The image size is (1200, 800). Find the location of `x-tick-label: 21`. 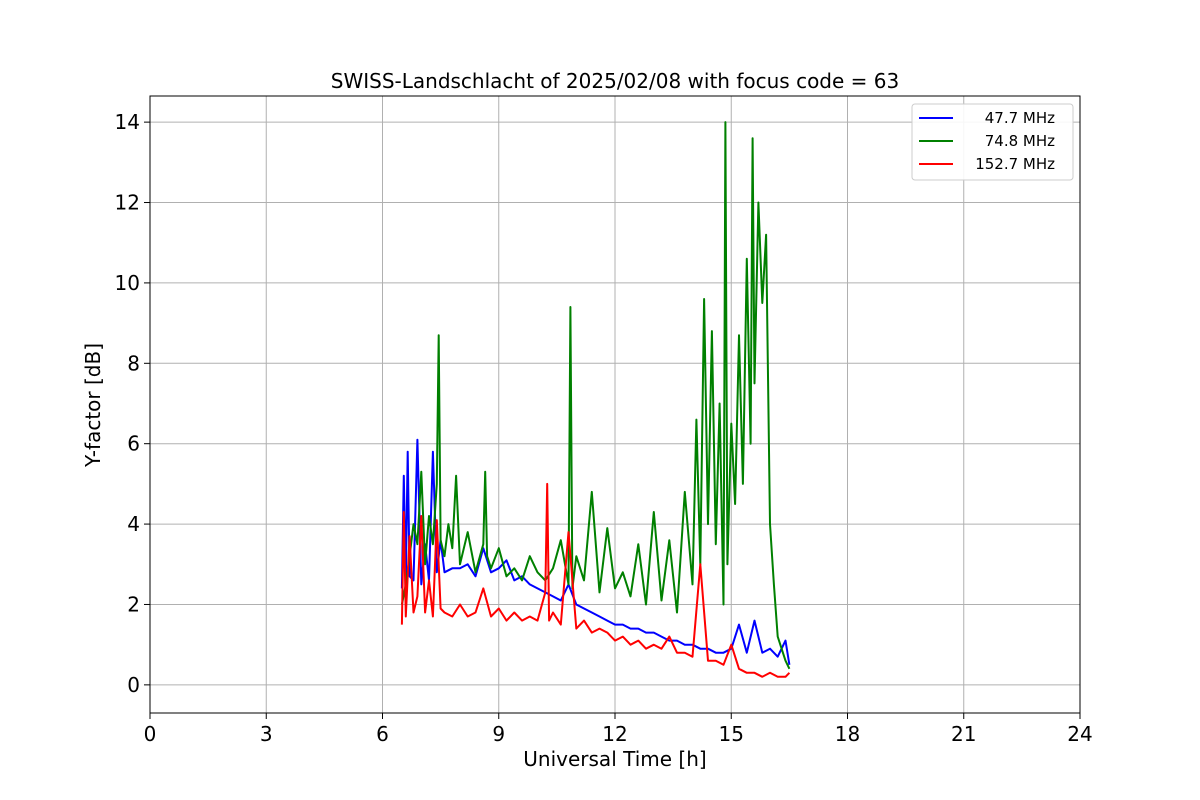

x-tick-label: 21 is located at coordinates (963, 734).